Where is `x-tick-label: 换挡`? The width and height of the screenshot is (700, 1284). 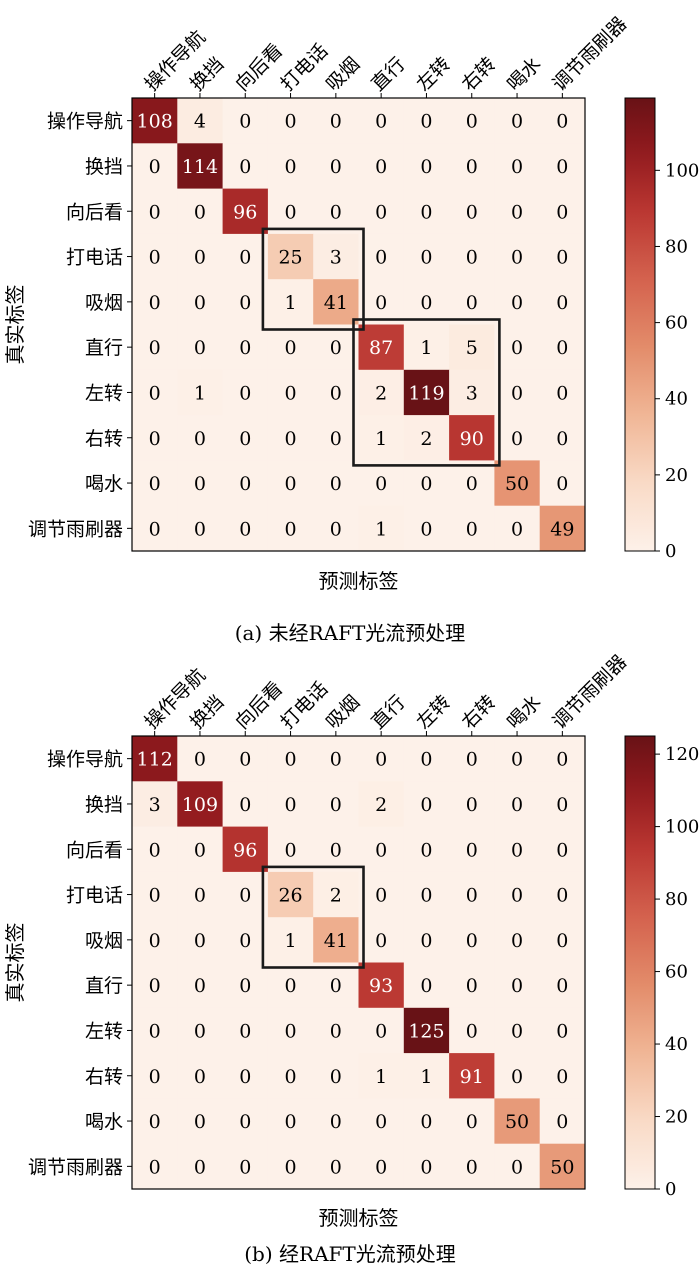 x-tick-label: 换挡 is located at coordinates (207, 712).